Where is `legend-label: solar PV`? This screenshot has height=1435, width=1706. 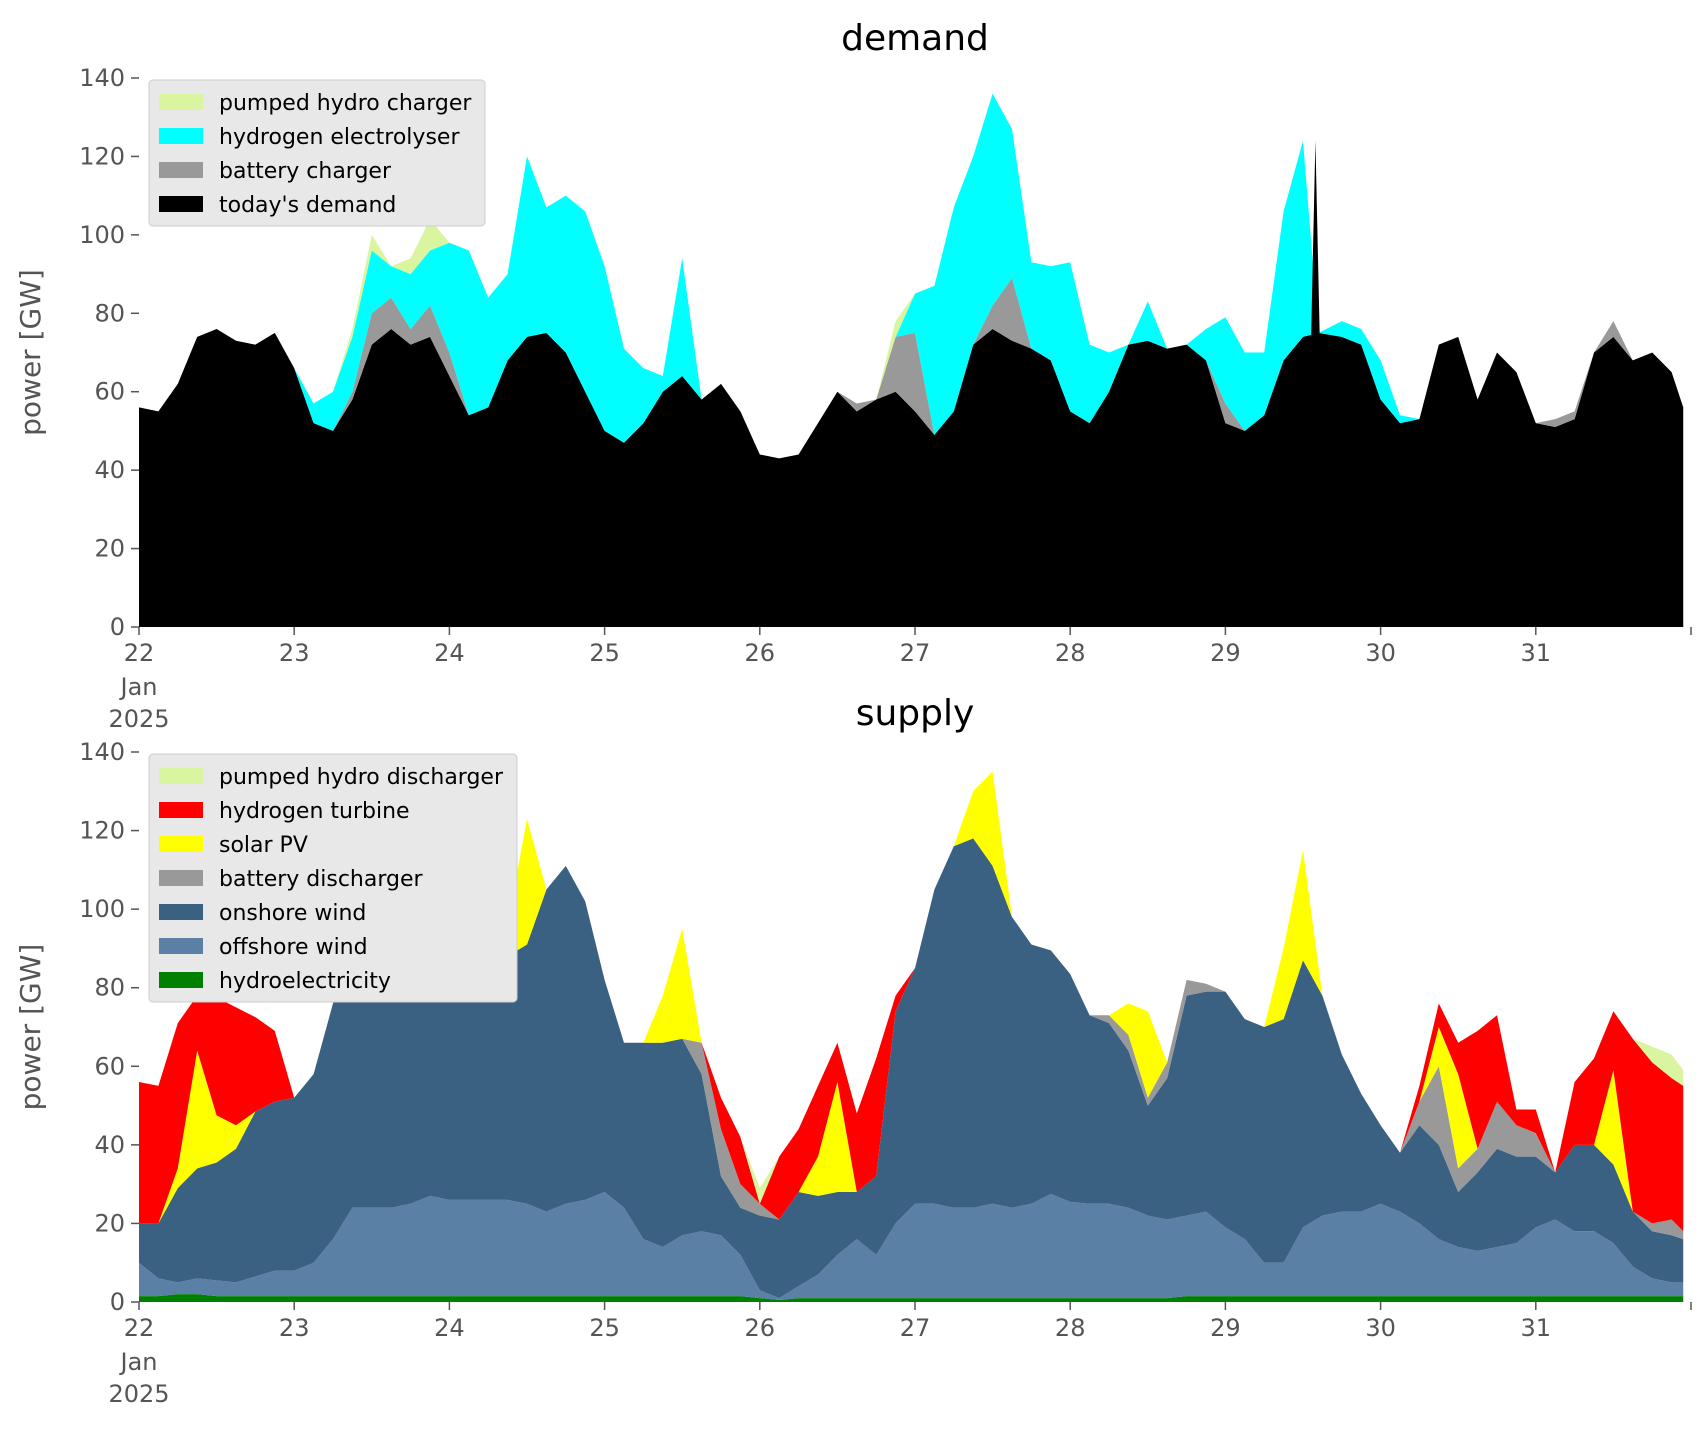 legend-label: solar PV is located at coordinates (263, 845).